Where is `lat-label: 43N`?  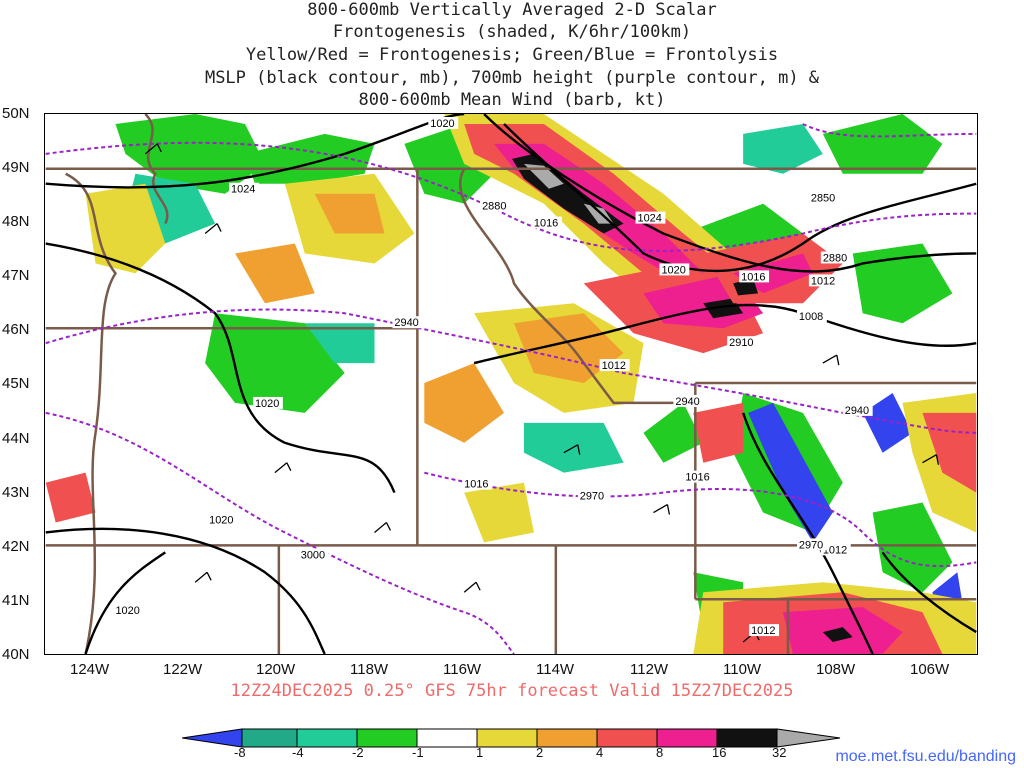
lat-label: 43N is located at coordinates (16, 492).